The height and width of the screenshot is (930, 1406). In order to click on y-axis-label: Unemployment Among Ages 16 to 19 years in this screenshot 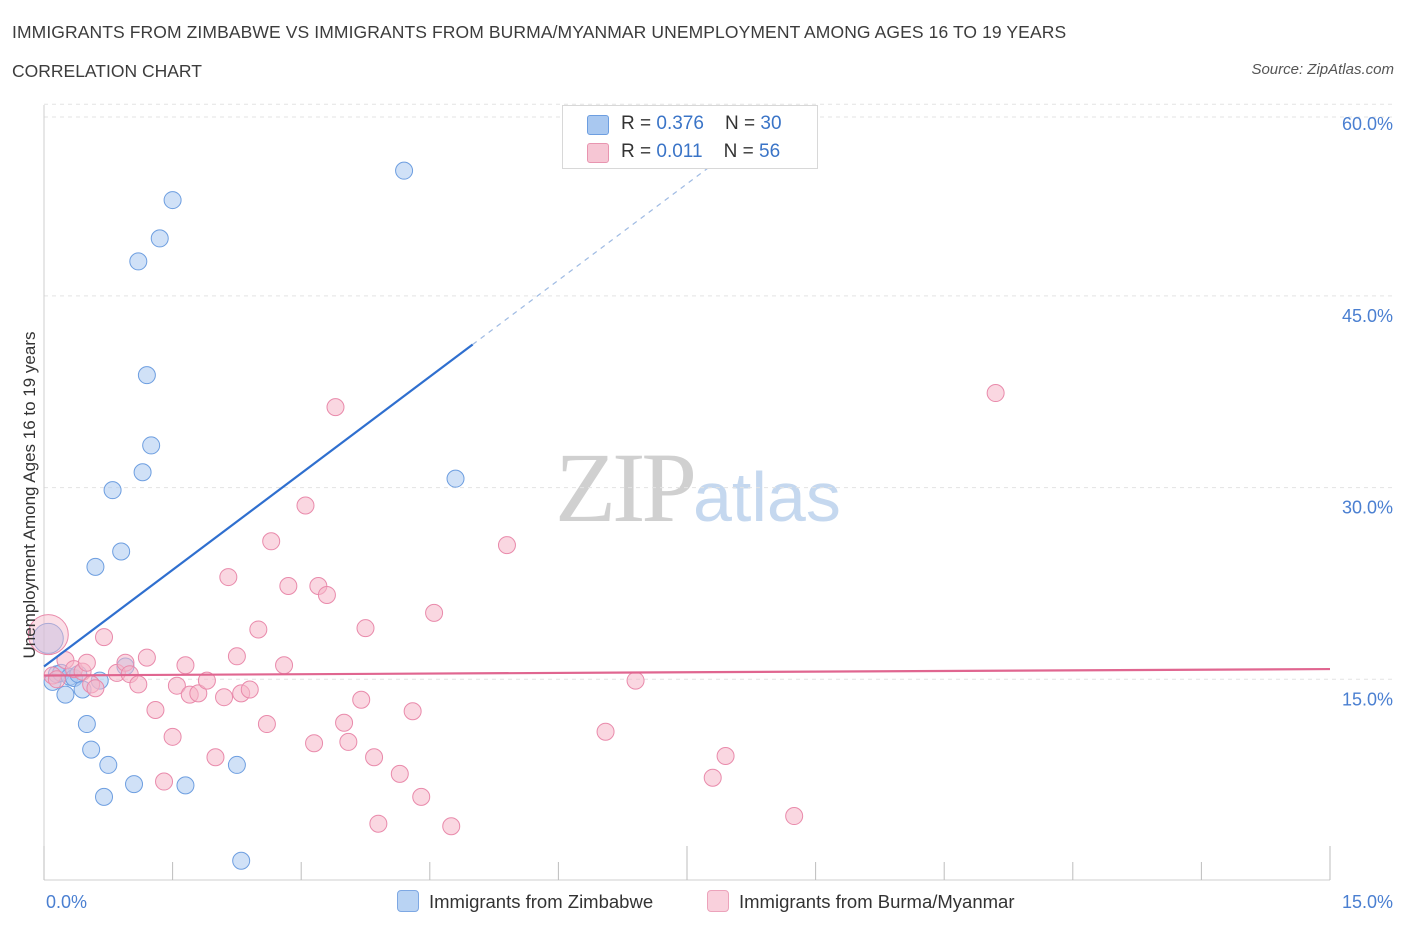, I will do `click(29, 495)`.